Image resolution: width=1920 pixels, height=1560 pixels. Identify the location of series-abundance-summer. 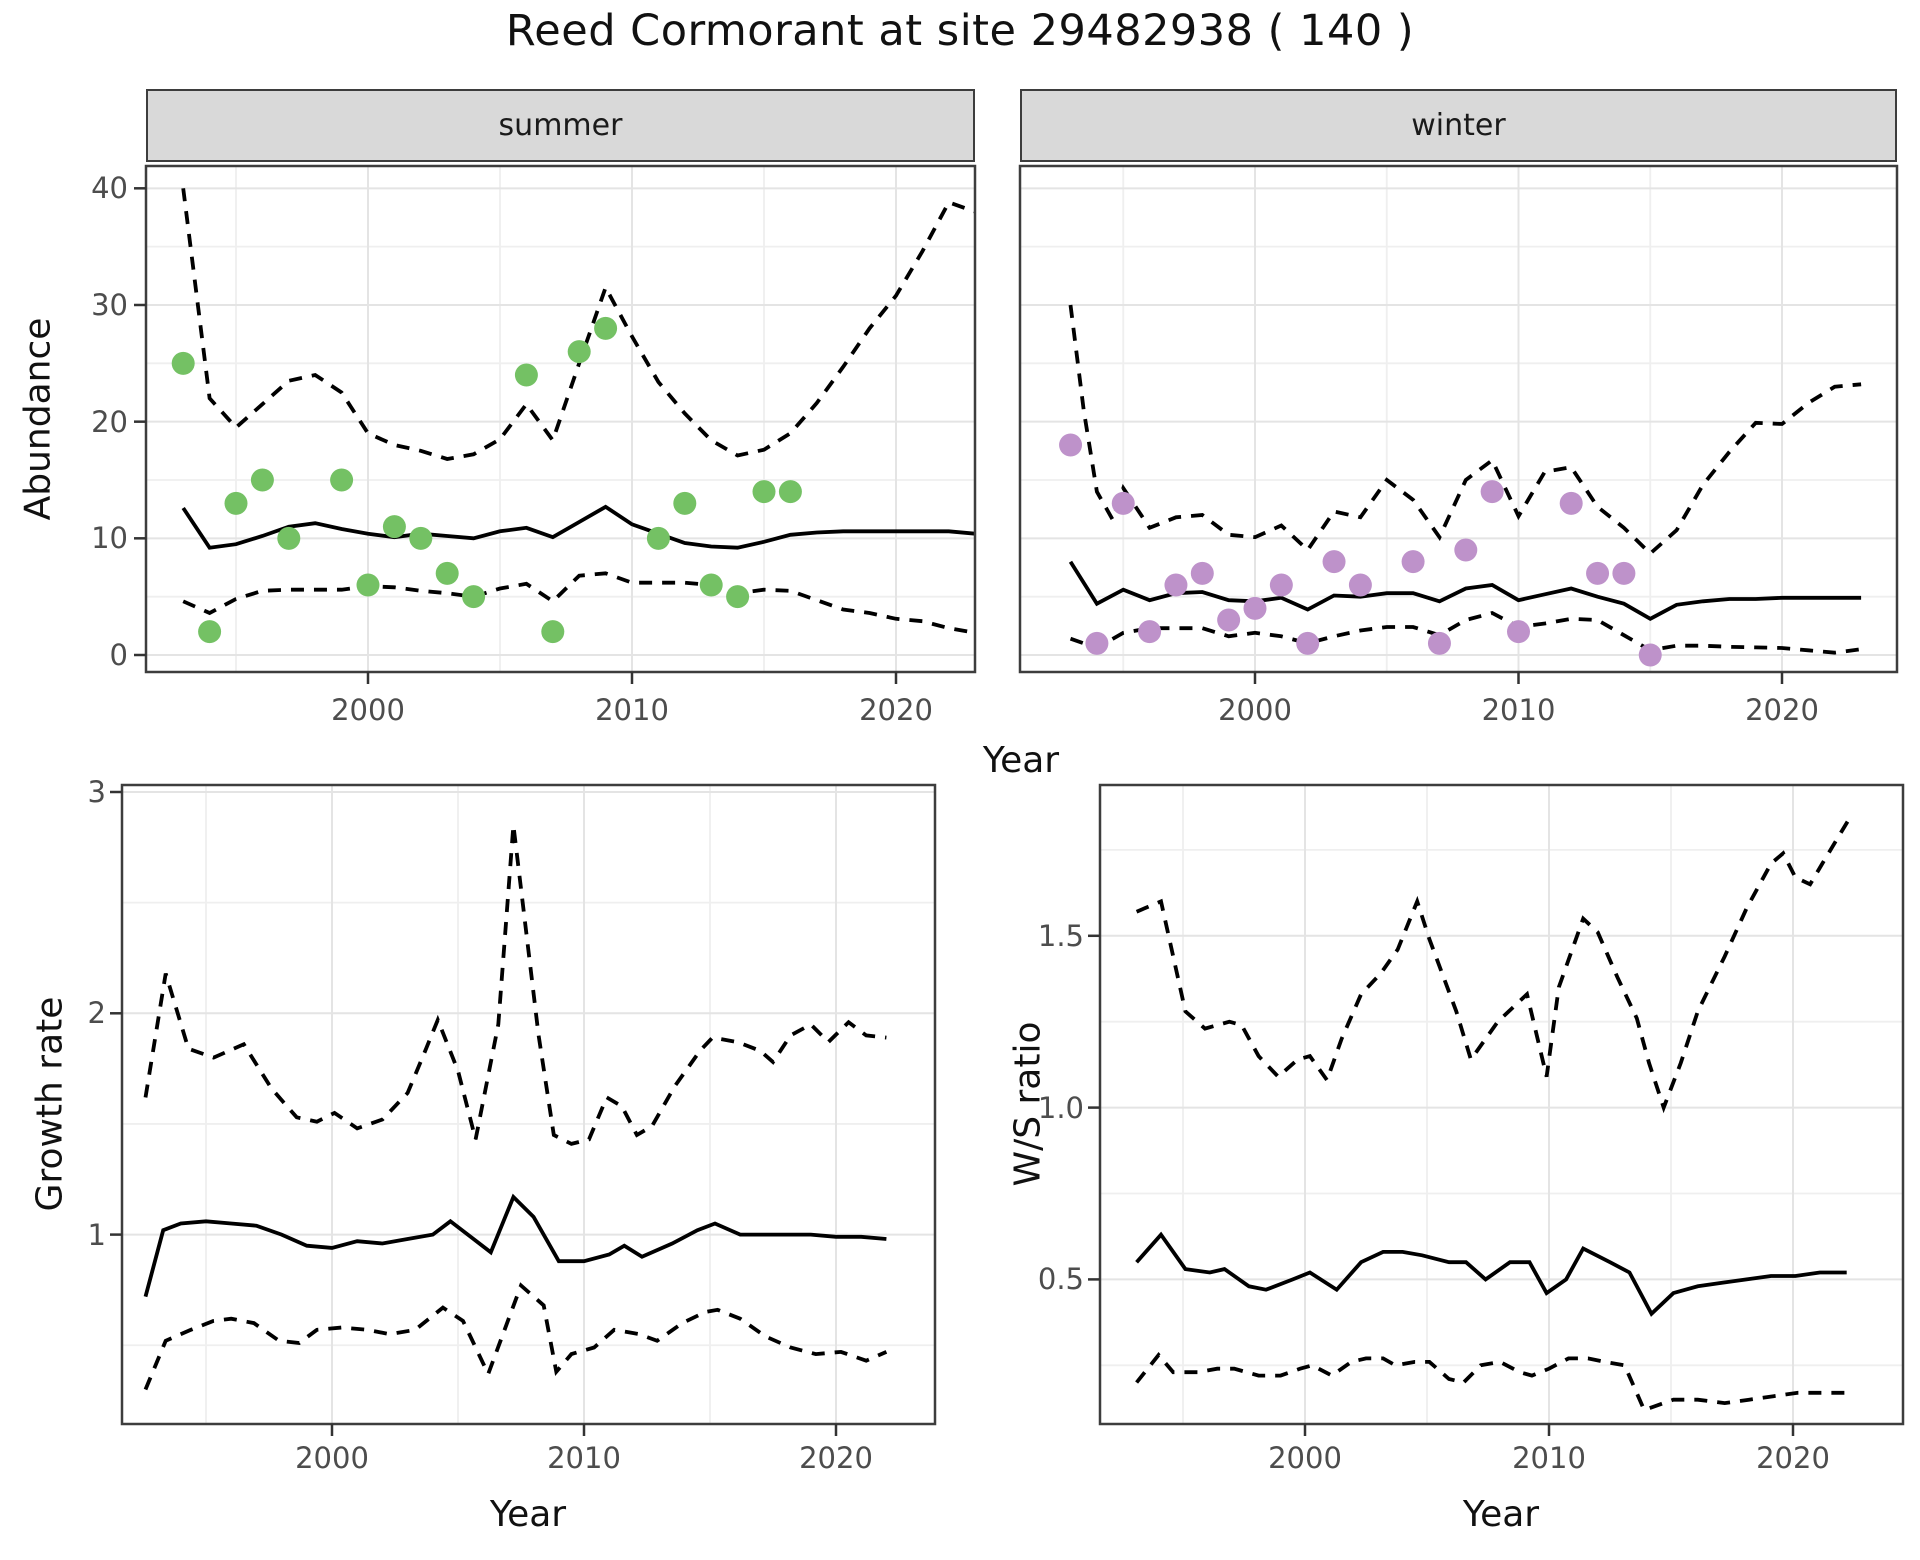
(573, 416).